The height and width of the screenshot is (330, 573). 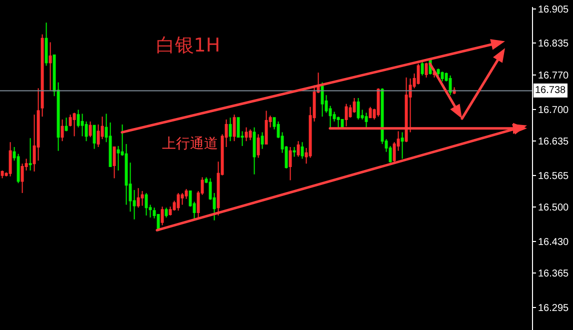 What do you see at coordinates (554, 176) in the screenshot?
I see `y-tick-label: 16.565` at bounding box center [554, 176].